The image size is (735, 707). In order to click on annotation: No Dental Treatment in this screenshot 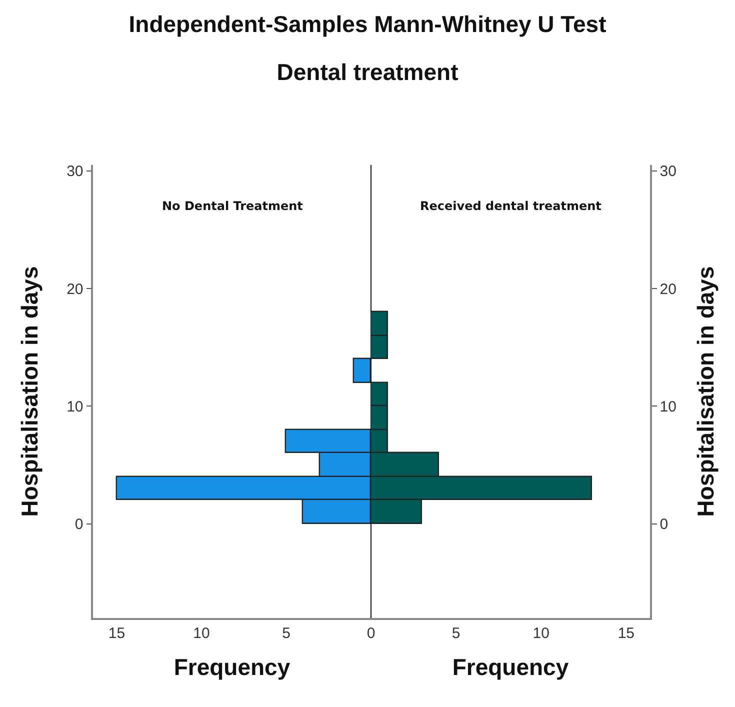, I will do `click(233, 206)`.